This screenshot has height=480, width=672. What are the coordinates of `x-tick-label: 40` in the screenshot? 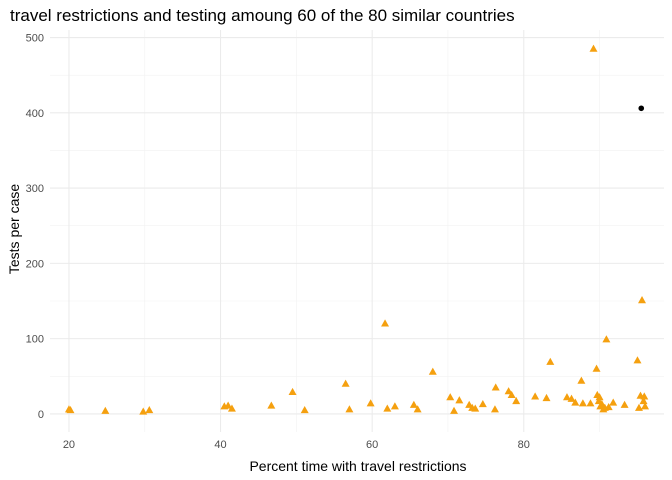 It's located at (220, 445).